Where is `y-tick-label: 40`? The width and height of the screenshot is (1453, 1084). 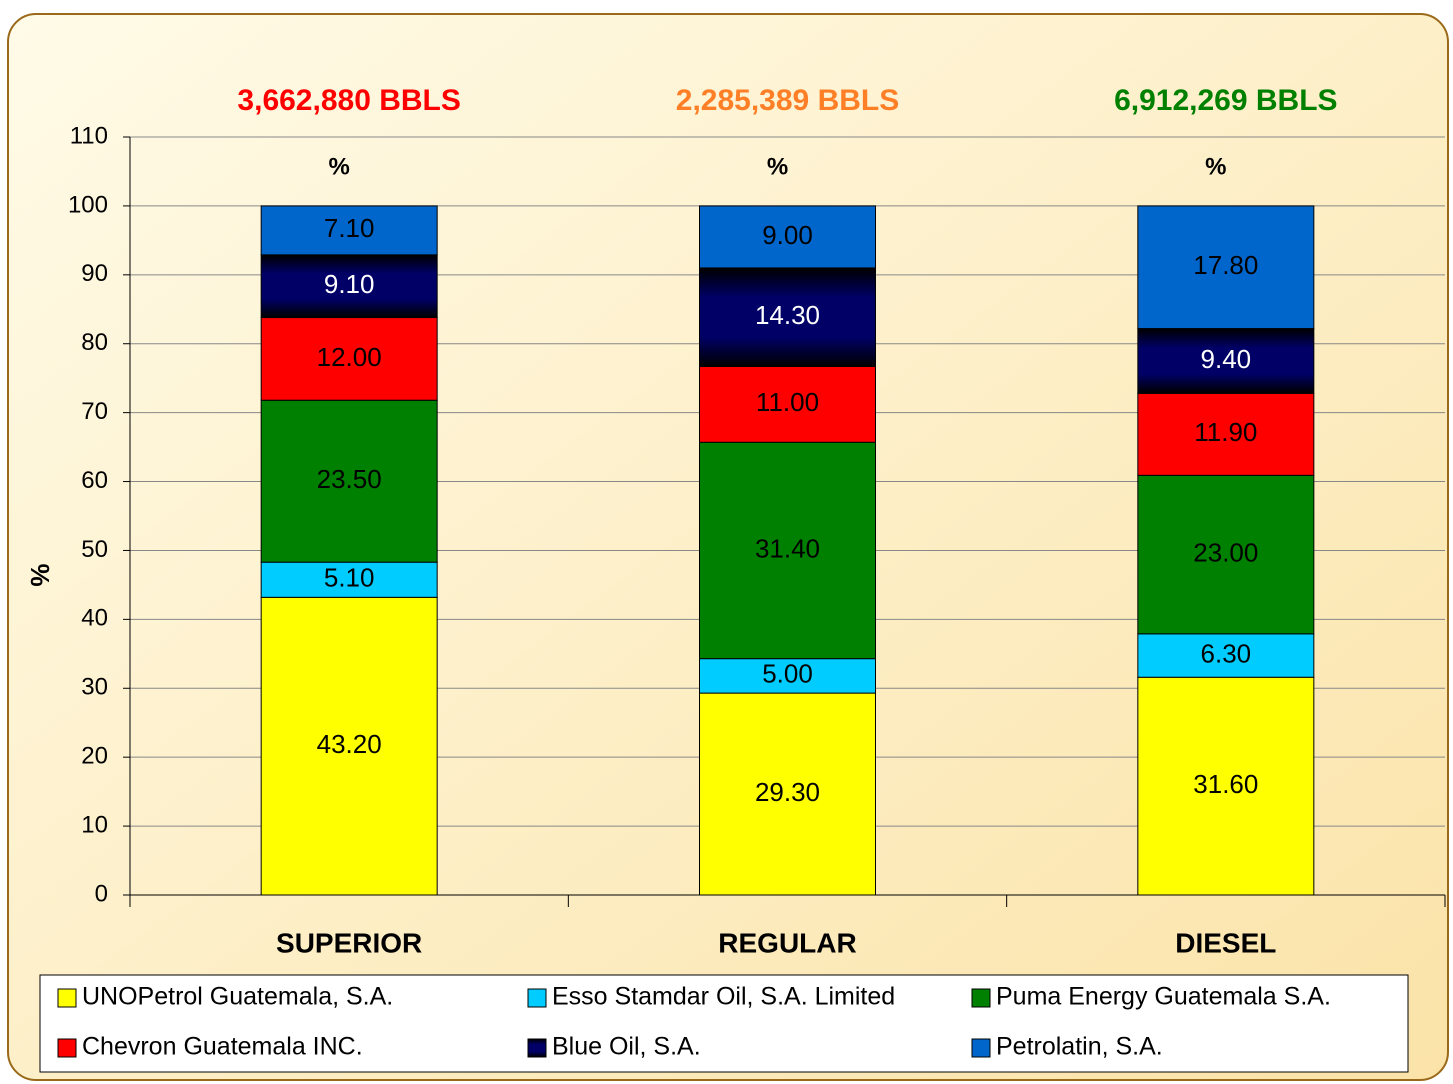
y-tick-label: 40 is located at coordinates (94, 618).